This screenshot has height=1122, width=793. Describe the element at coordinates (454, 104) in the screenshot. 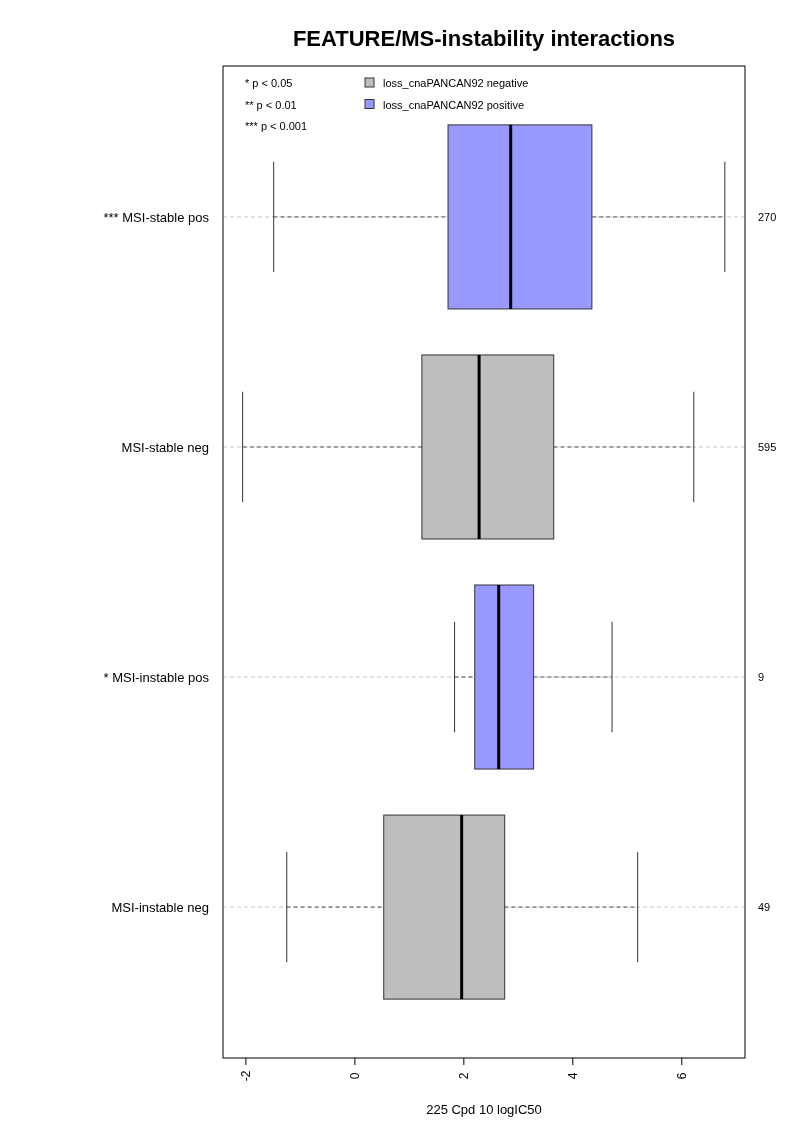

I see `legend-label: loss_cnaPANCAN92 positive` at that location.